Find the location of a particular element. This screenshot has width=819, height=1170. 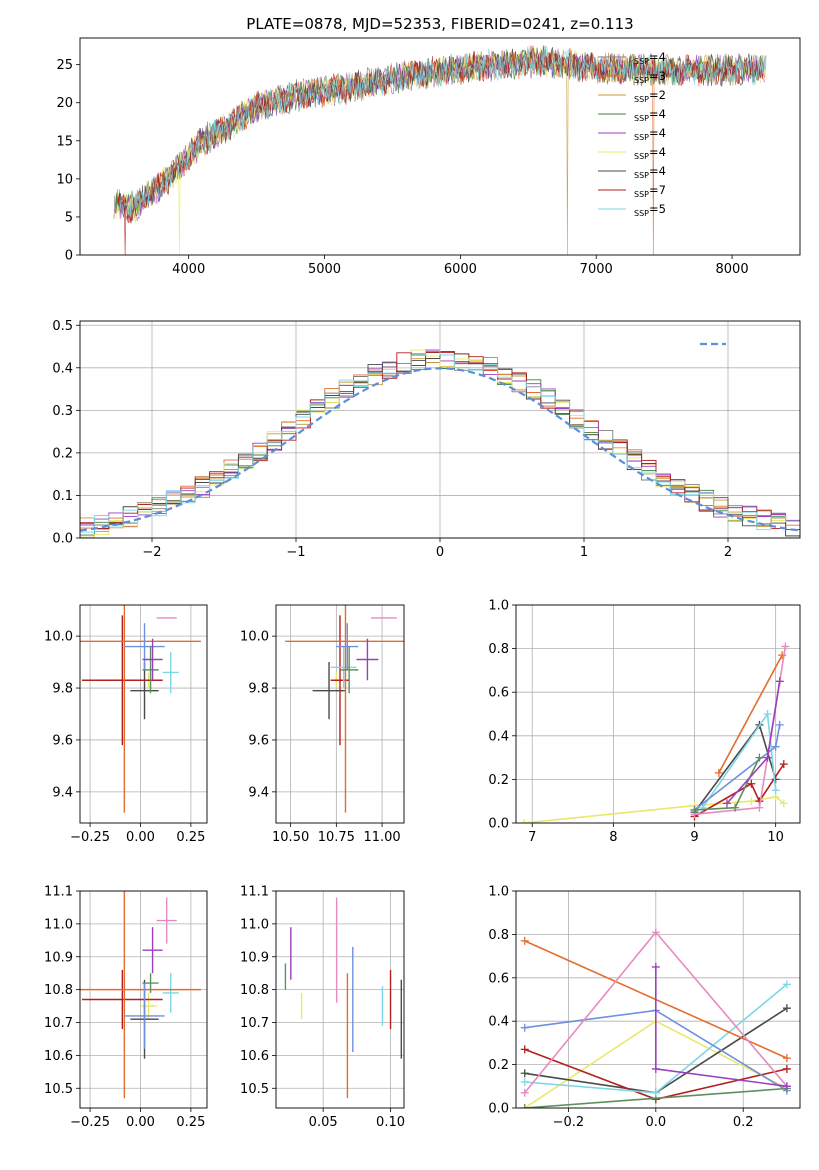

legend-entry: SSP=3 is located at coordinates (650, 77).